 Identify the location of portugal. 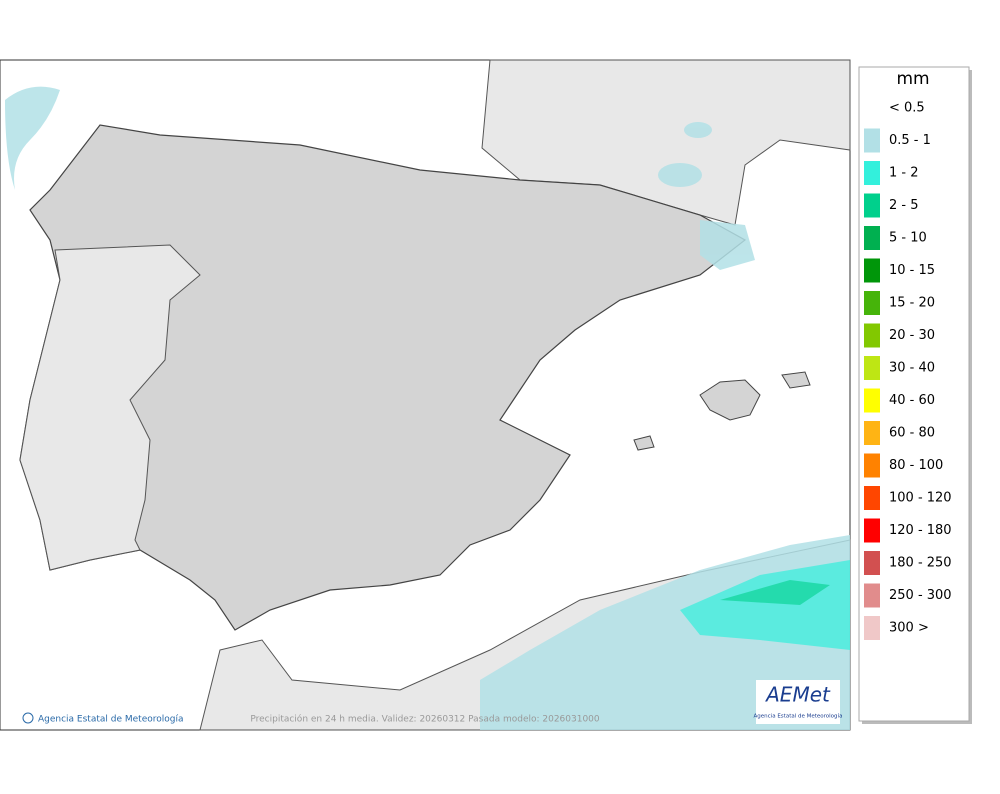
(110, 407).